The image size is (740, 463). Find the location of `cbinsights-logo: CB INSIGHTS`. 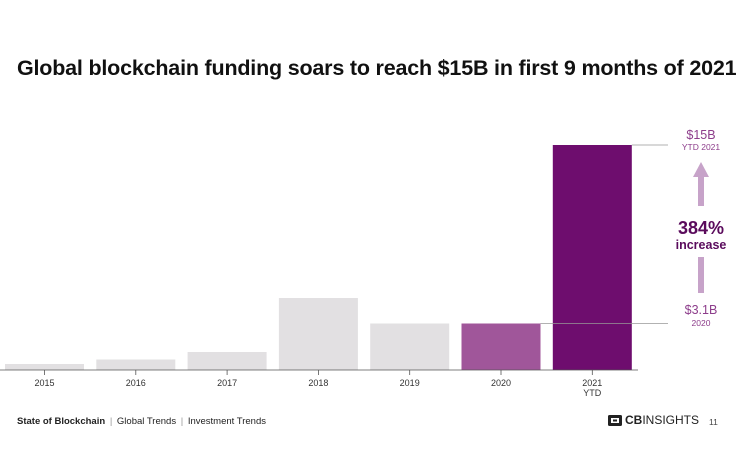

cbinsights-logo: CB INSIGHTS is located at coordinates (653, 420).